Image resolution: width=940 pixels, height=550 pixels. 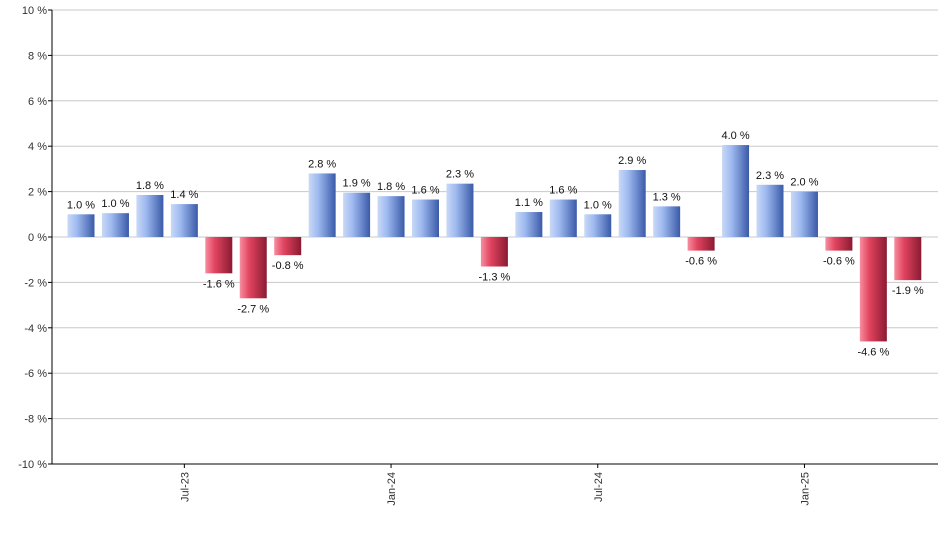 I want to click on data-label: 4.0 %, so click(x=735, y=136).